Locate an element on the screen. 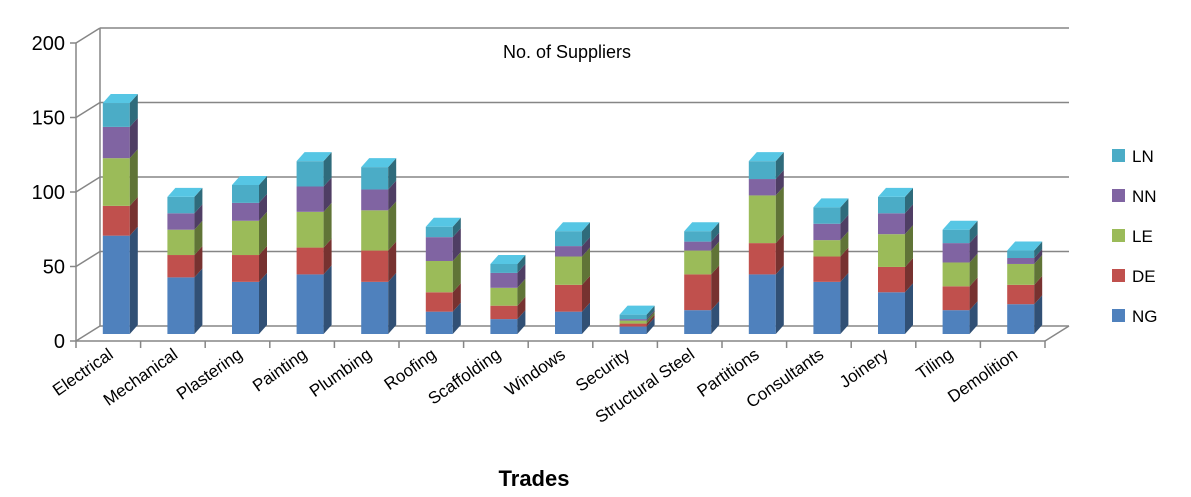 The image size is (1191, 497). y-tick-label: 0 is located at coordinates (59, 342).